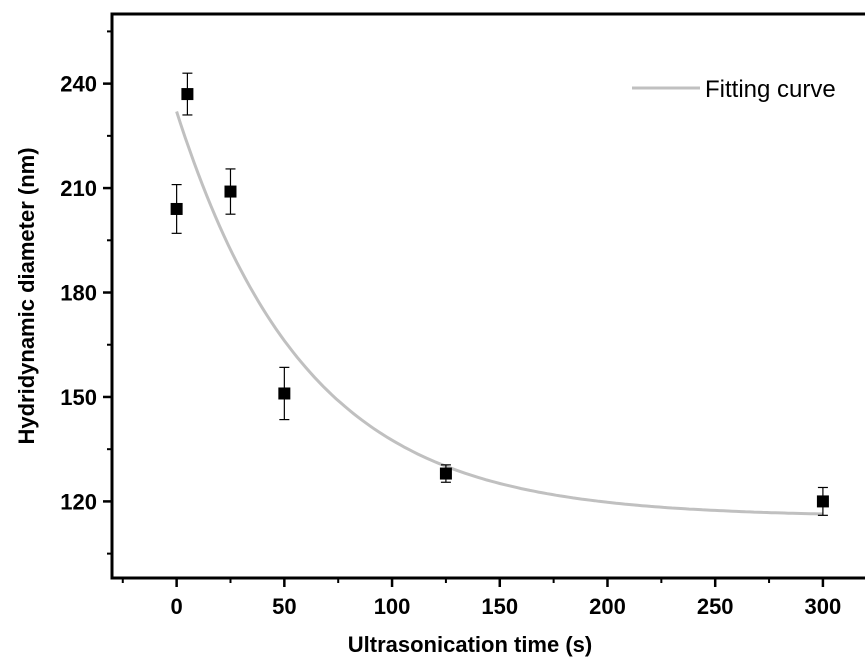 This screenshot has height=657, width=865. I want to click on legend: Fitting curve, so click(734, 89).